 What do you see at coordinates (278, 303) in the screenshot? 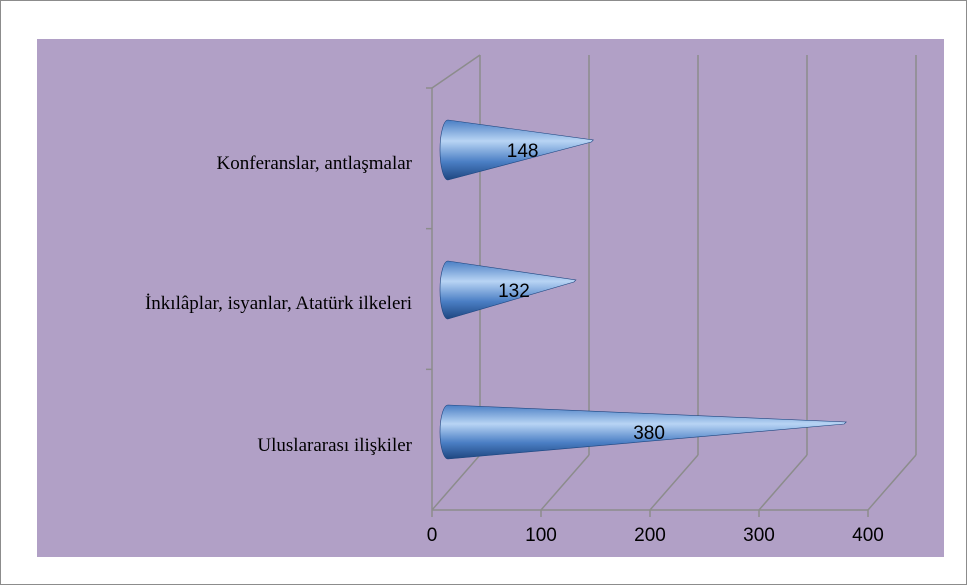
I see `category-label: İnkılâplar, isyanlar, Atatürk ilkeleri` at bounding box center [278, 303].